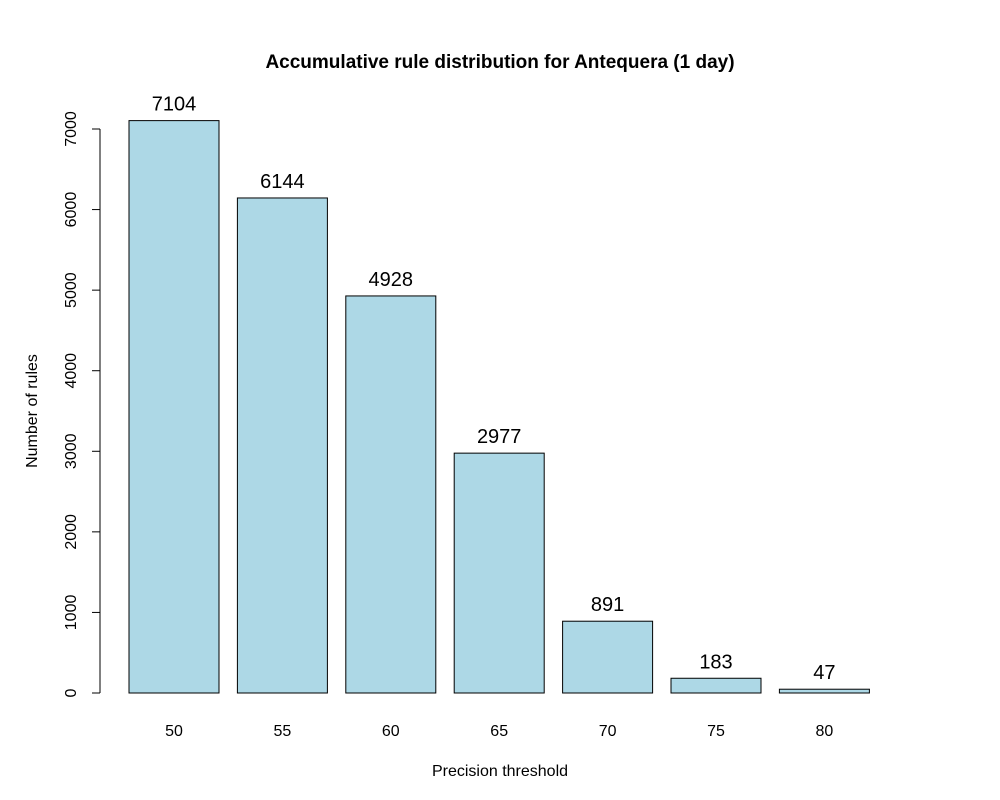 This screenshot has width=1000, height=800. Describe the element at coordinates (607, 605) in the screenshot. I see `data-label: 891` at that location.